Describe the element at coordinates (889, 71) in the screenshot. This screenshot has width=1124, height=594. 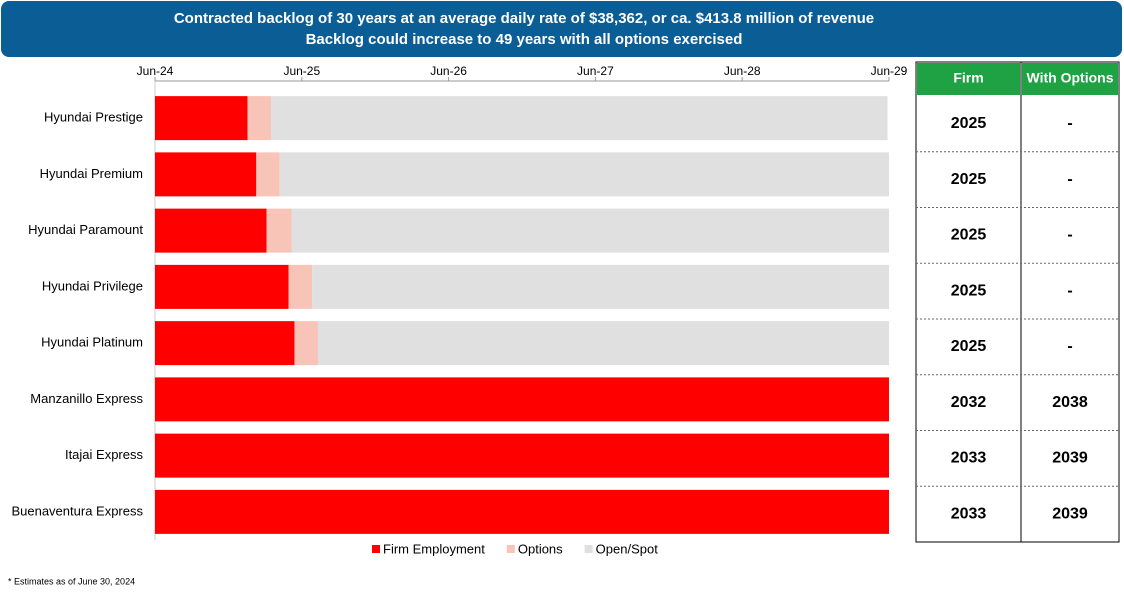
I see `x-tick-label: Jun-29` at that location.